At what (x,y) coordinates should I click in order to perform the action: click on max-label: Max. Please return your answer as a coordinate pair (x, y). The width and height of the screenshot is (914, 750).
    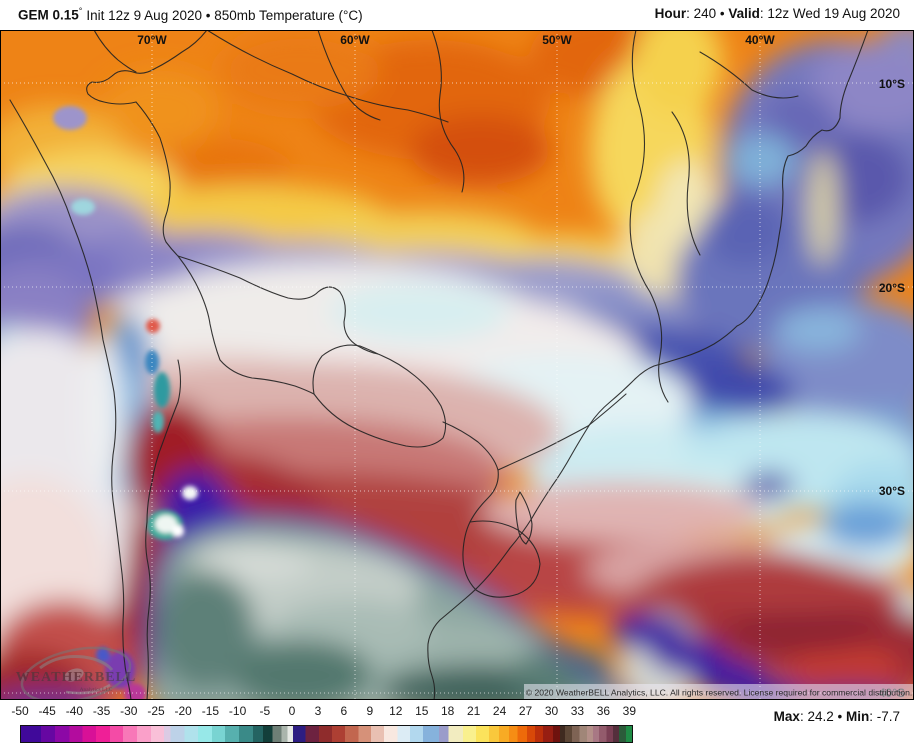
    Looking at the image, I should click on (786, 716).